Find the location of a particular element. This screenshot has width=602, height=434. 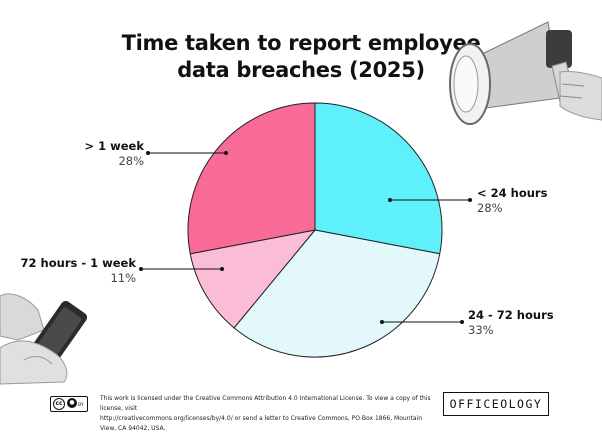

cc-icon: cc is located at coordinates (59, 404).